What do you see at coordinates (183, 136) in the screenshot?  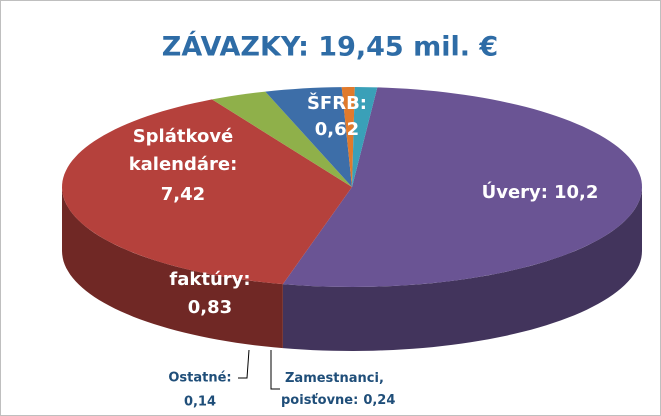 I see `label-line: Splátkové` at bounding box center [183, 136].